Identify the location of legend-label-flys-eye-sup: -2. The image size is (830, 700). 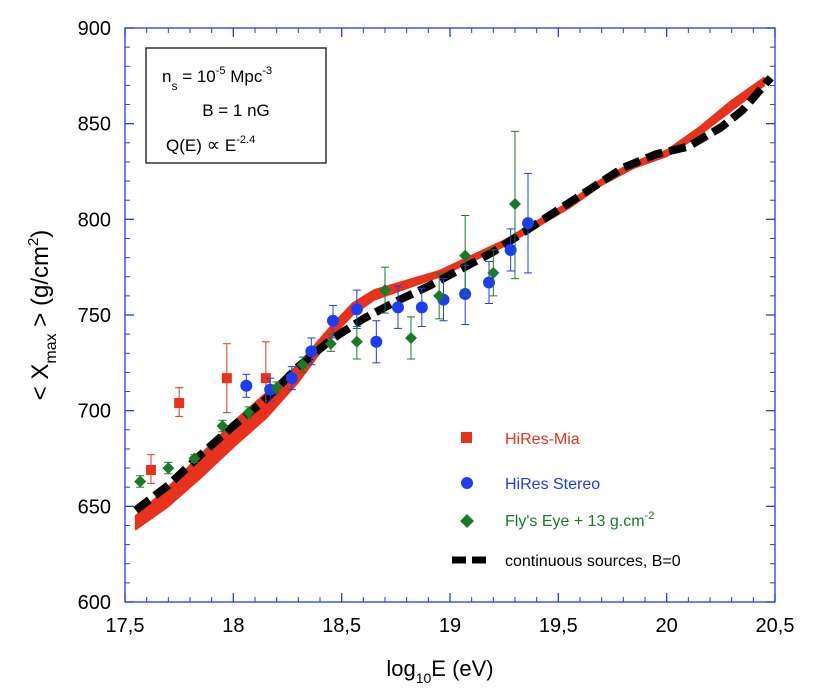
(650, 516).